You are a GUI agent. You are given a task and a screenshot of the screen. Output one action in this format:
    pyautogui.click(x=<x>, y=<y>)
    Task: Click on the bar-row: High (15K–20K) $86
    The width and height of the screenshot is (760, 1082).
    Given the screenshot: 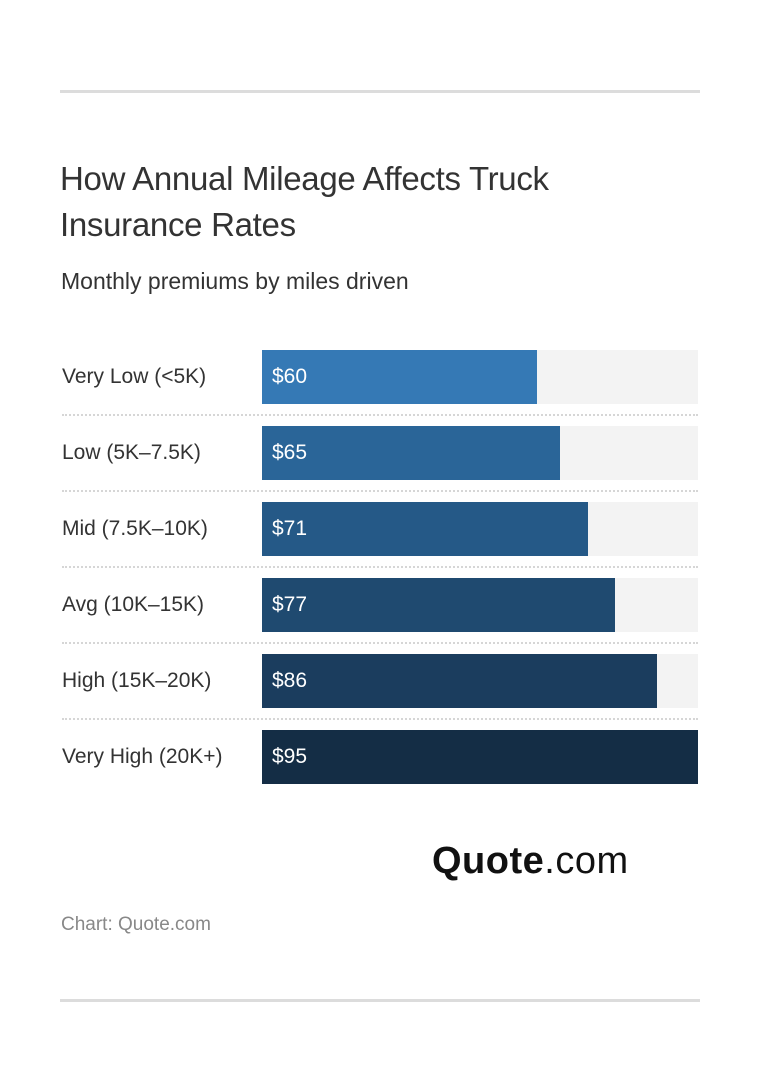 What is the action you would take?
    pyautogui.click(x=379, y=692)
    